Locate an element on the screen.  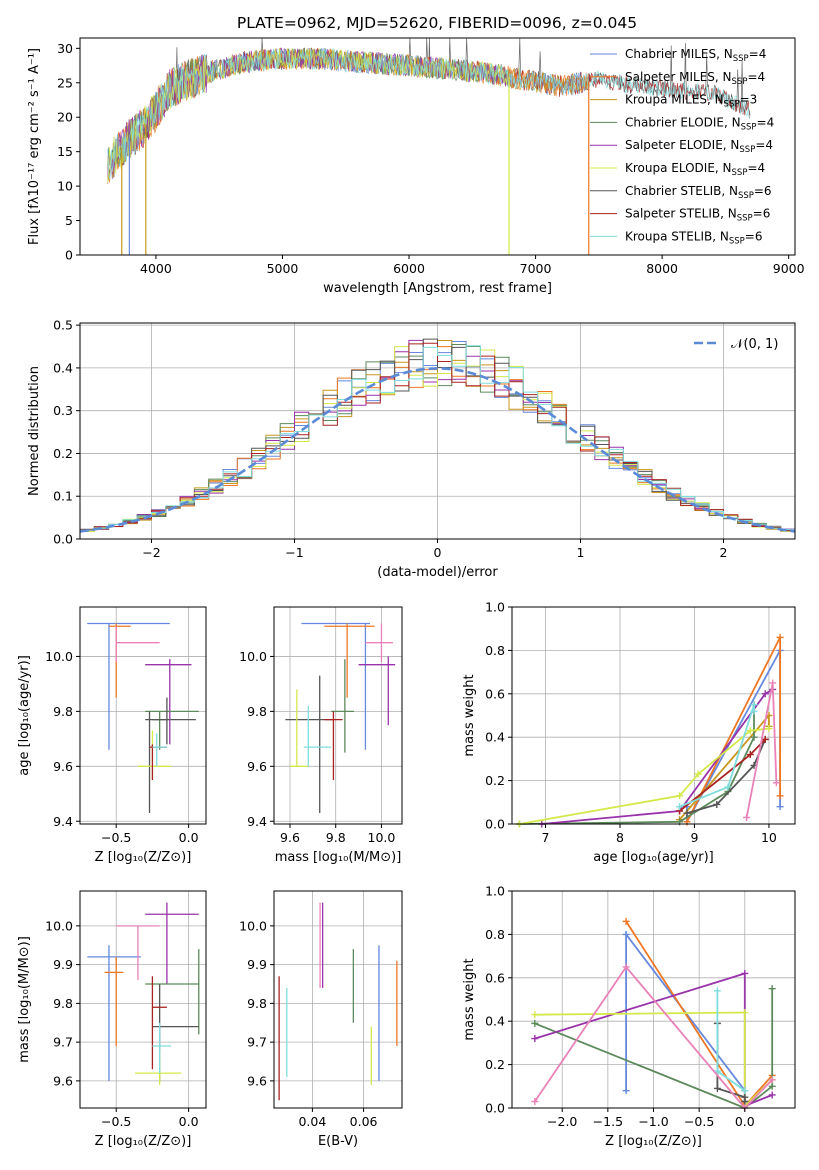
x-tick-label: 10 is located at coordinates (769, 837).